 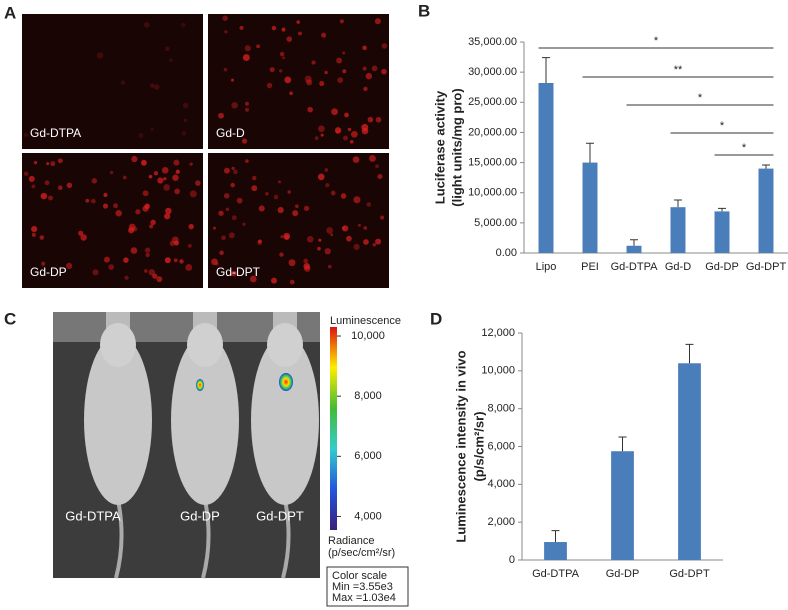 I want to click on colorbar-tick-label: 8,000, so click(x=368, y=396).